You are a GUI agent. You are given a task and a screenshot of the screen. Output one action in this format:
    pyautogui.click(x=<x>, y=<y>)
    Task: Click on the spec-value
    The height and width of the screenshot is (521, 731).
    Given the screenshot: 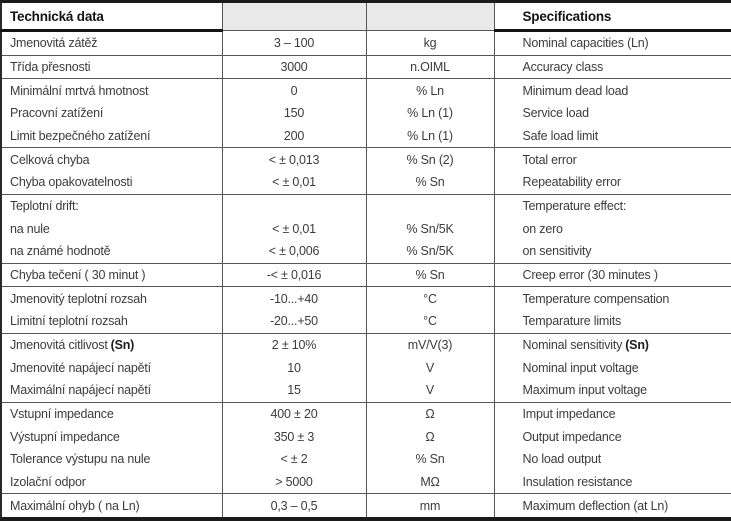 What is the action you would take?
    pyautogui.click(x=294, y=205)
    